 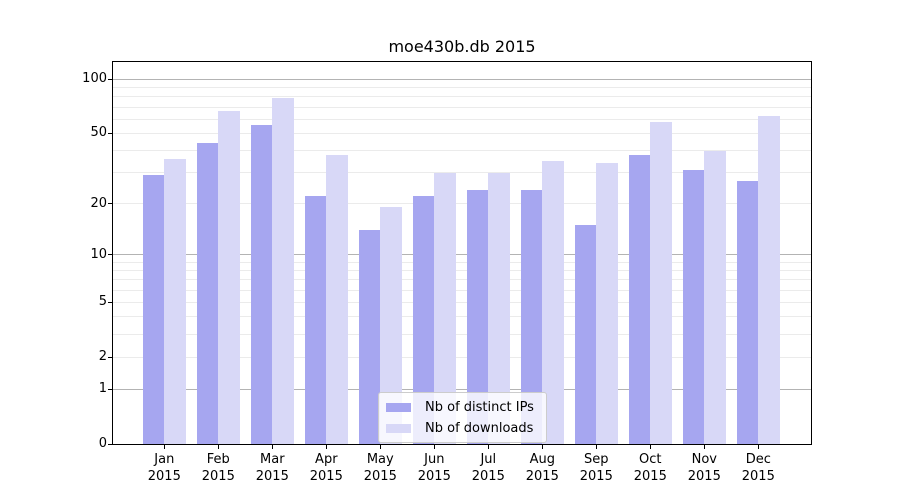 What do you see at coordinates (229, 277) in the screenshot?
I see `bar-downloads-feb` at bounding box center [229, 277].